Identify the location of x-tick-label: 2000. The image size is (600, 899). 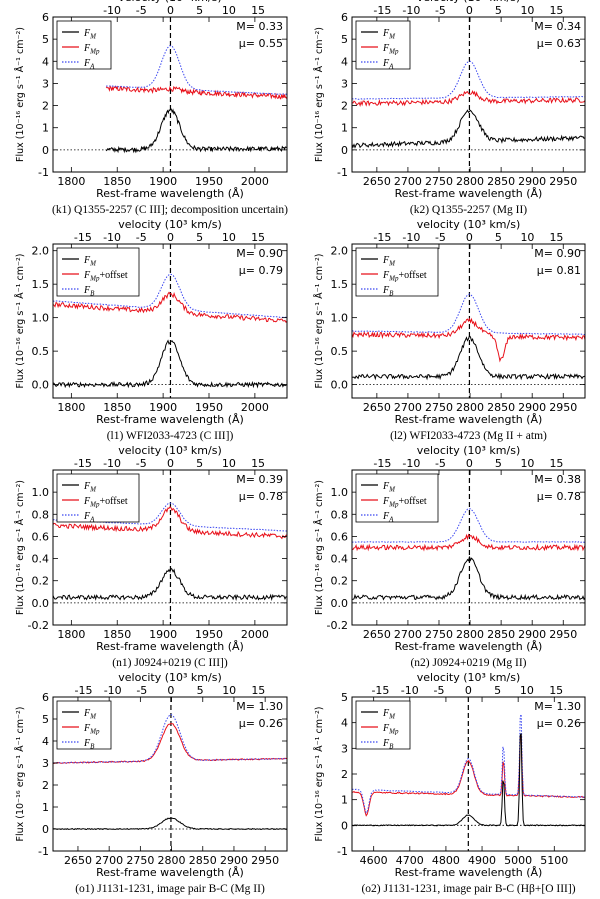
(255, 407).